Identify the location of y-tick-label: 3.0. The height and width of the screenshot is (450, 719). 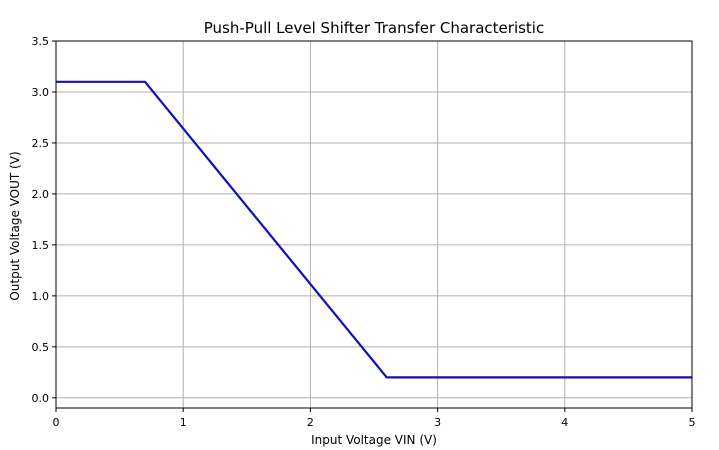
(41, 92).